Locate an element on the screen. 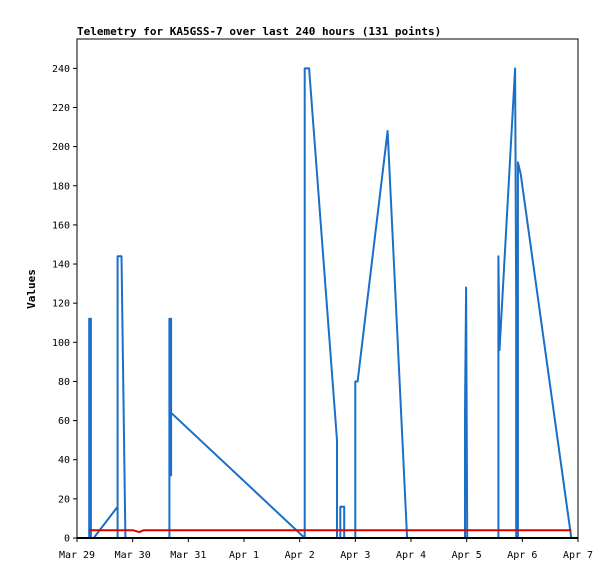 Image resolution: width=615 pixels, height=579 pixels. y-axis-ticks: 0 20 40 60 80 100 120 140 160 180 200 220 240 is located at coordinates (64, 304).